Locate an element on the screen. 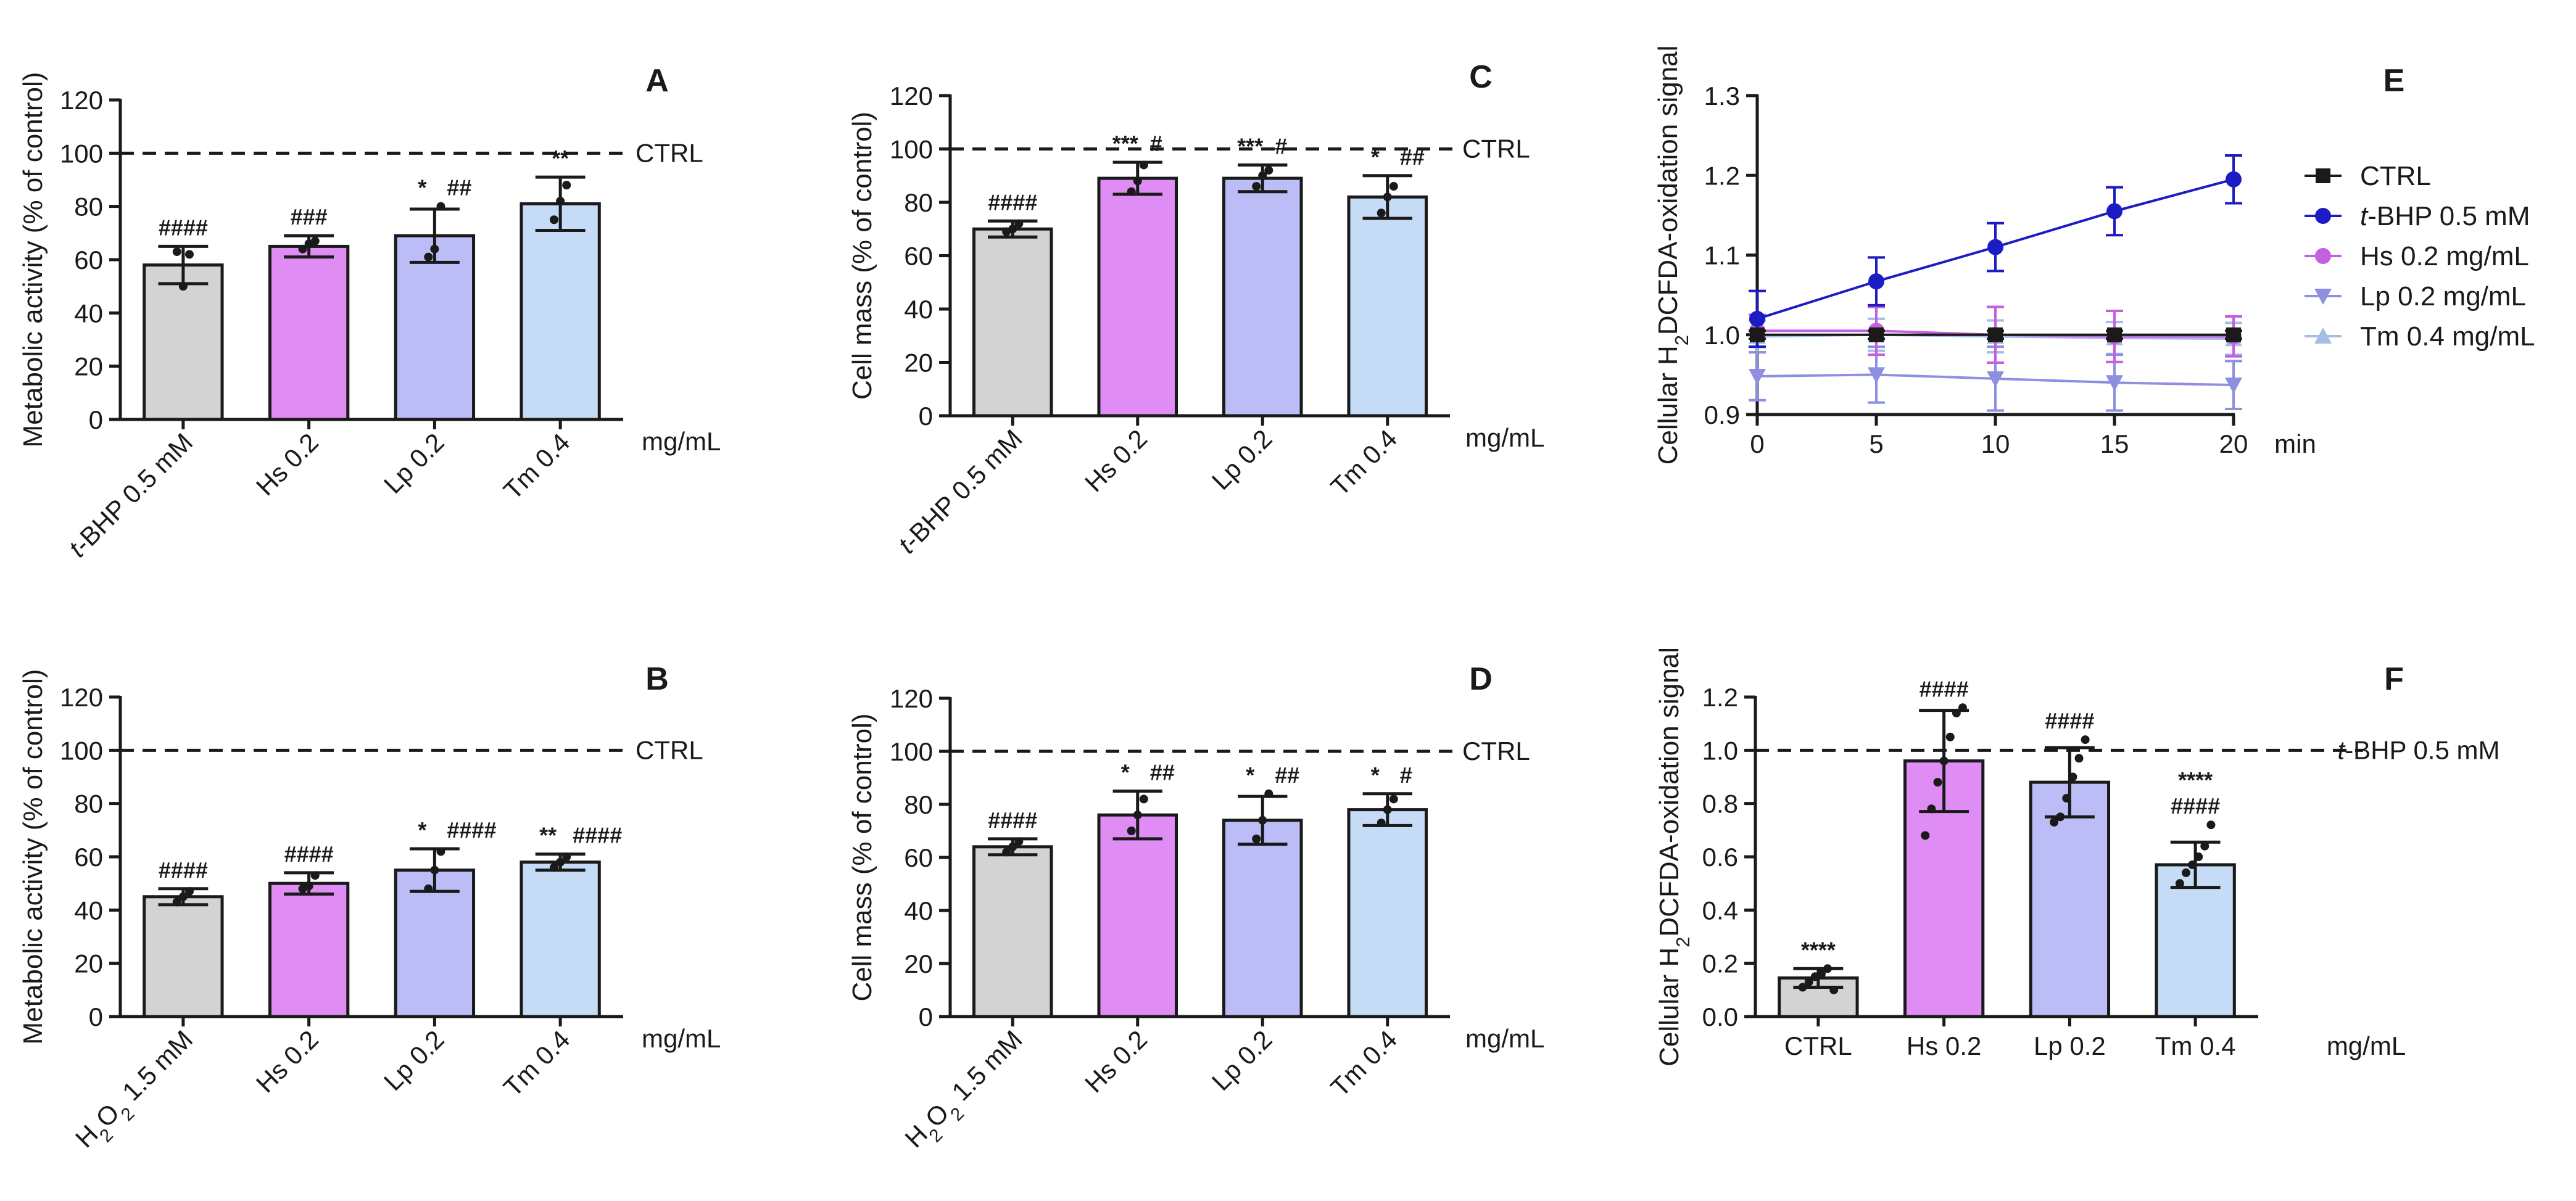 The width and height of the screenshot is (2576, 1201). significance-label: ** is located at coordinates (548, 836).